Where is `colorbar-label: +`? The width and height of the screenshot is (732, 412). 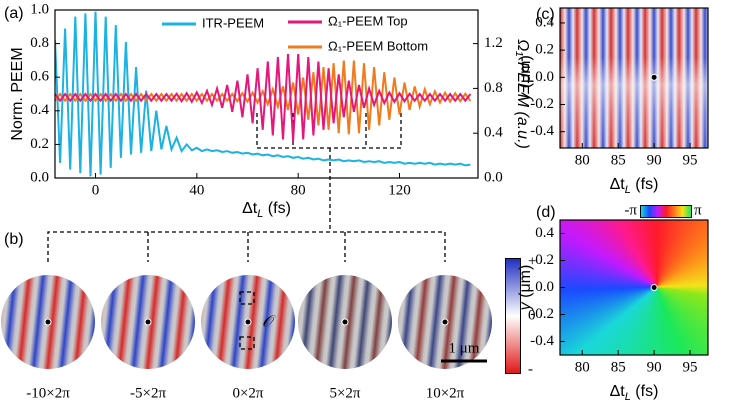
colorbar-label: + is located at coordinates (532, 261).